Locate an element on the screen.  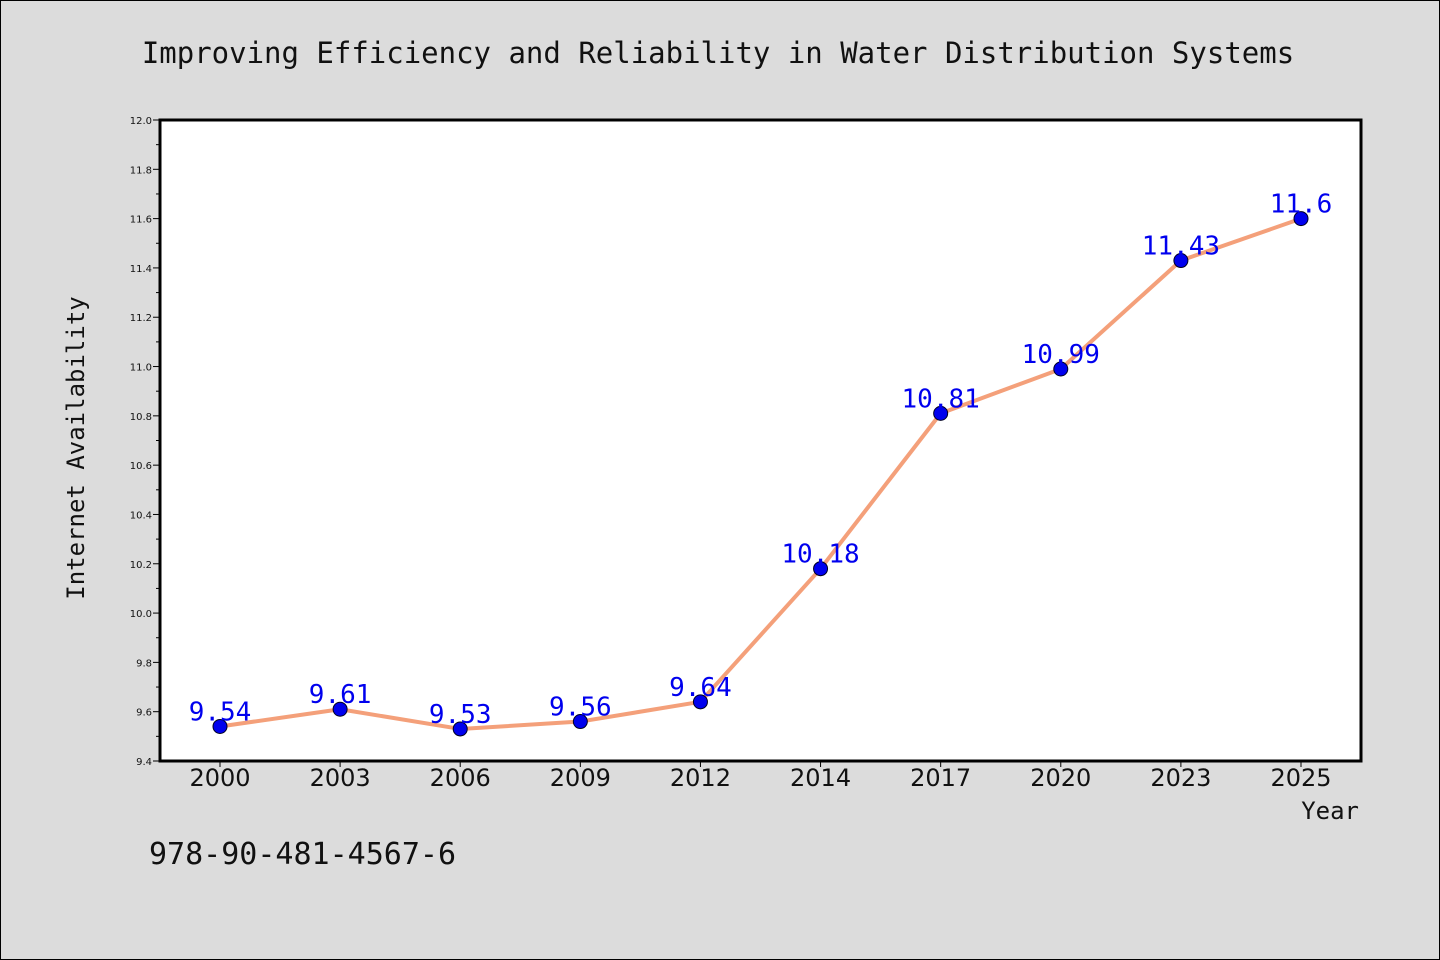
y-tick-label: 10.8 is located at coordinates (141, 417).